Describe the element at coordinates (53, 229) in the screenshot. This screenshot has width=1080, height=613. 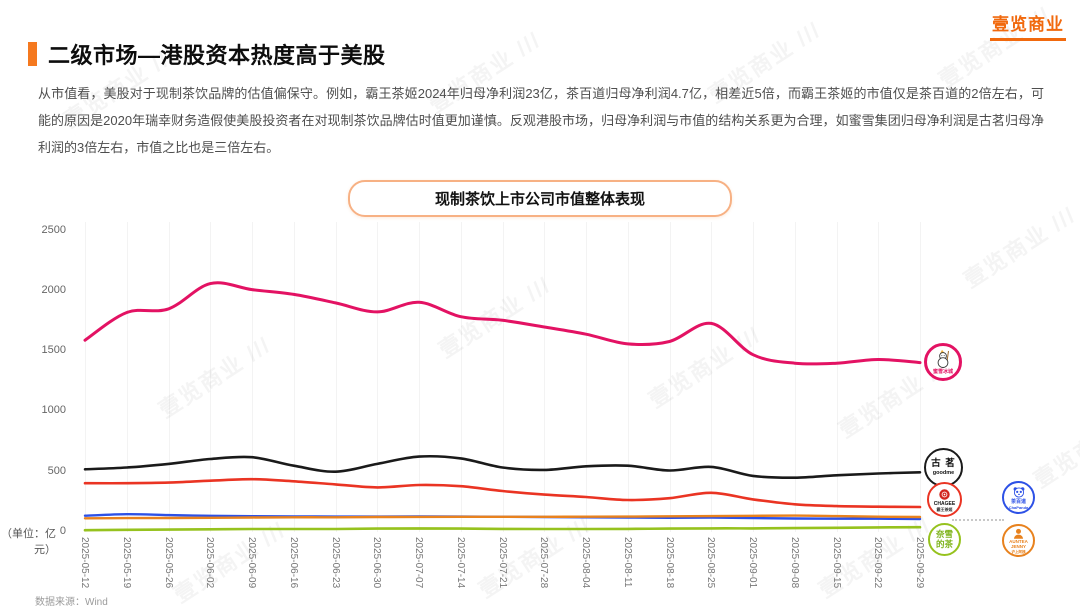
I see `y-tick-label: 2500` at that location.